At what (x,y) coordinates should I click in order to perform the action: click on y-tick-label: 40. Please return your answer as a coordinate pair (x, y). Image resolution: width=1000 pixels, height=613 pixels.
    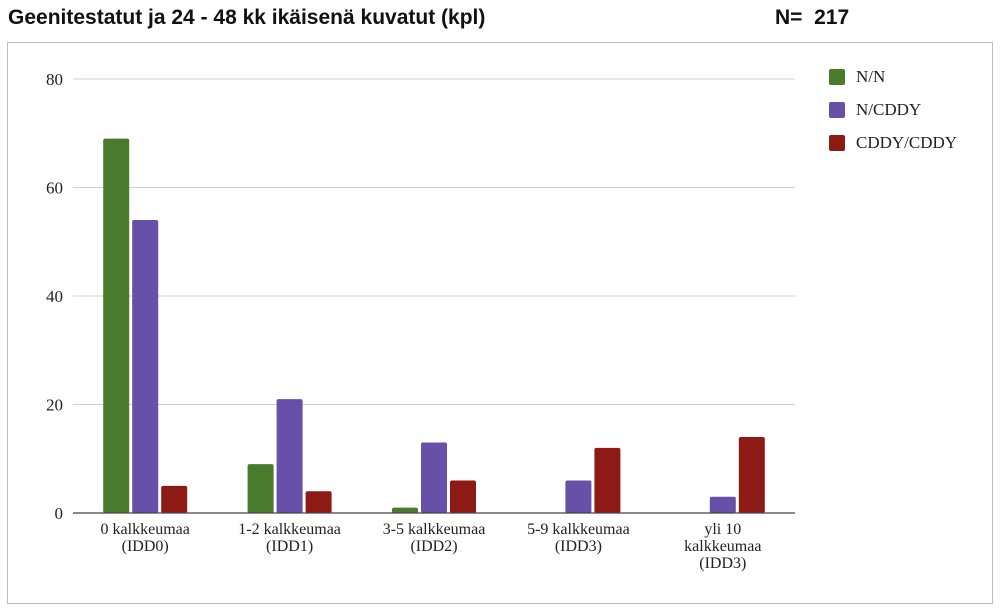
    Looking at the image, I should click on (54, 296).